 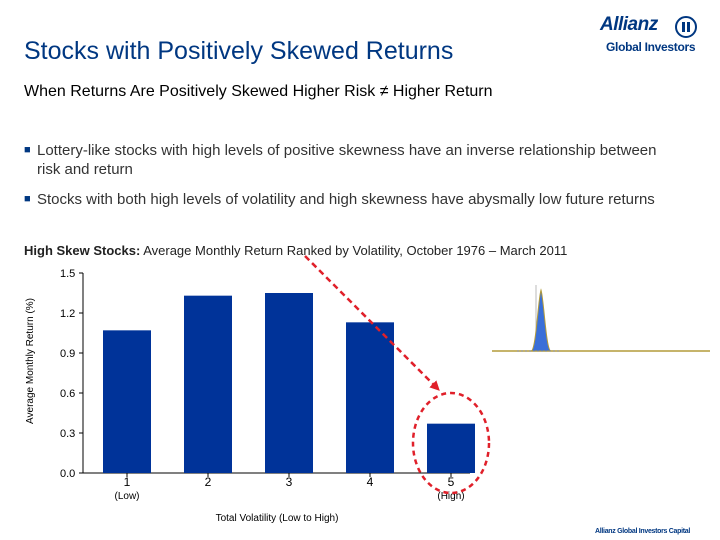 I want to click on x-tick-label: 1, so click(x=127, y=482).